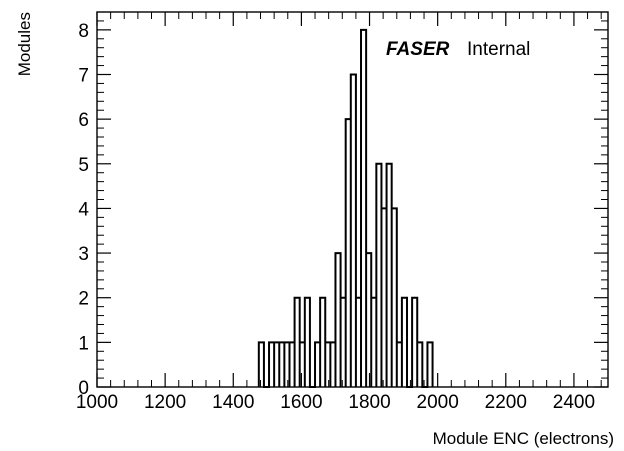  What do you see at coordinates (83, 209) in the screenshot?
I see `y-tick-label: 4` at bounding box center [83, 209].